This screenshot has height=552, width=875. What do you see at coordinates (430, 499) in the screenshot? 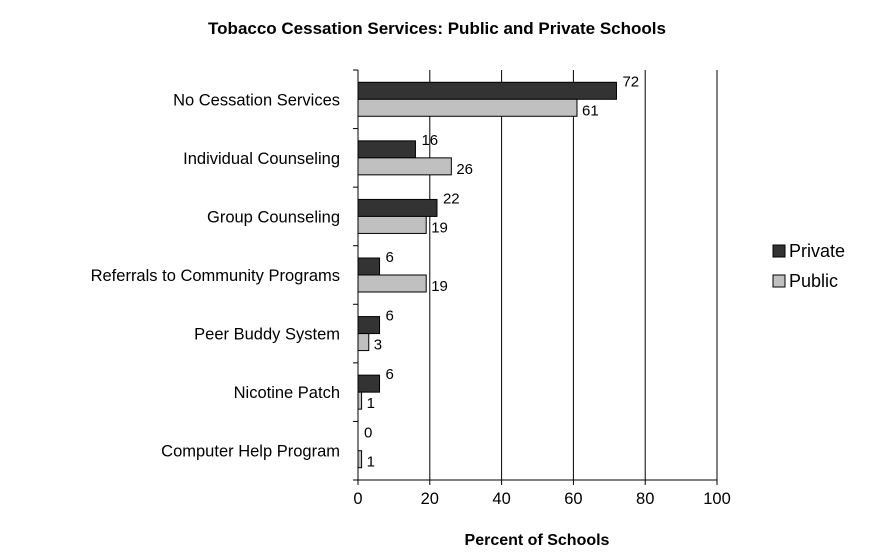
I see `x-tick-label: 20` at bounding box center [430, 499].